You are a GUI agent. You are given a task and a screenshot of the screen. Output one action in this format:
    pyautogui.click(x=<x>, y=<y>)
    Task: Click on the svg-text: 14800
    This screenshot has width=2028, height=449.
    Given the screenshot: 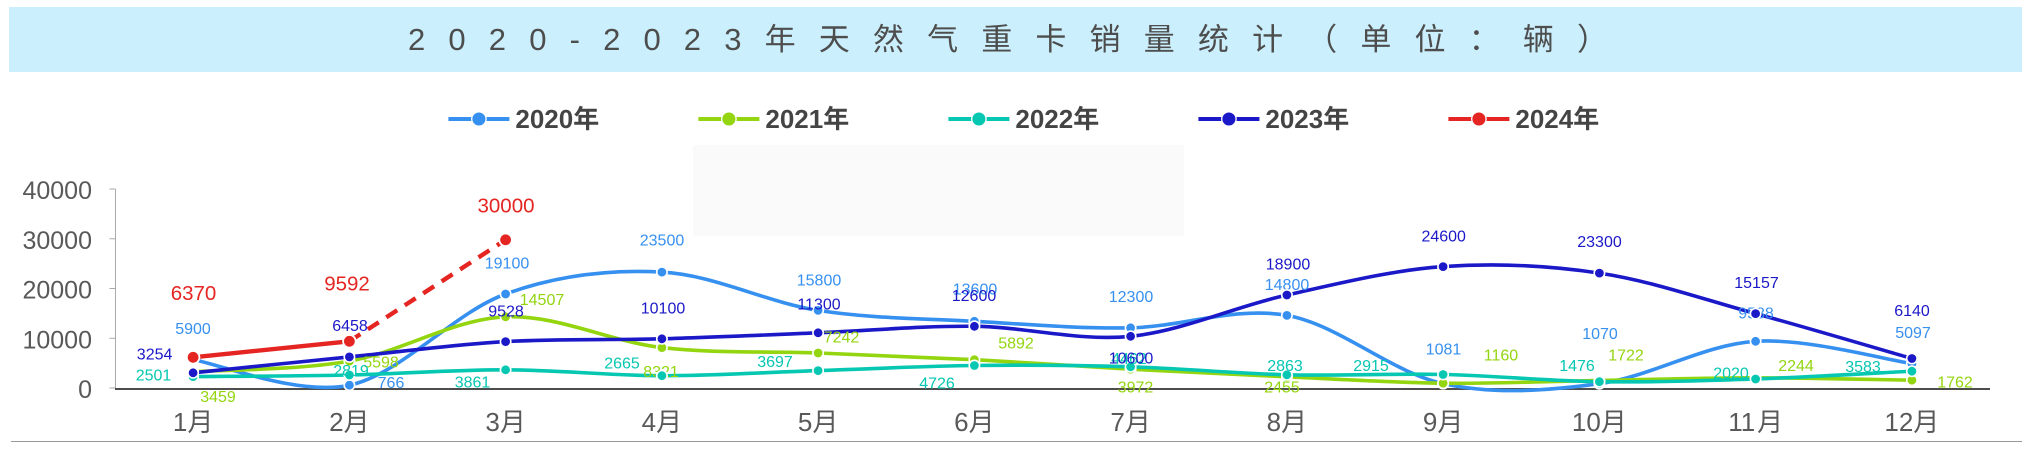 What is the action you would take?
    pyautogui.click(x=1287, y=285)
    